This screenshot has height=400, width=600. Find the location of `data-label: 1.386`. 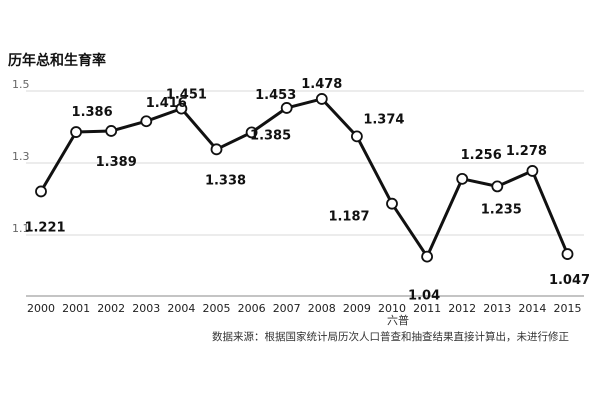

data-label: 1.386 is located at coordinates (92, 112).